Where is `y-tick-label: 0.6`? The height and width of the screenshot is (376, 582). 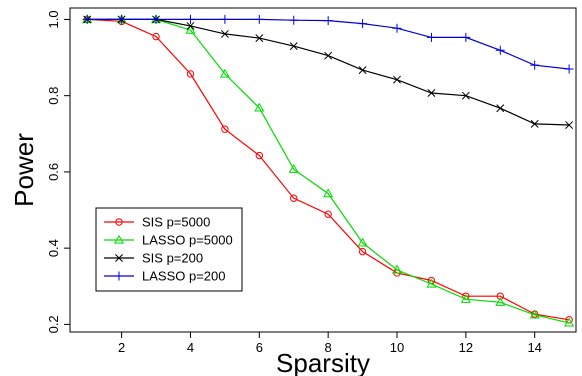 y-tick-label: 0.6 is located at coordinates (53, 172).